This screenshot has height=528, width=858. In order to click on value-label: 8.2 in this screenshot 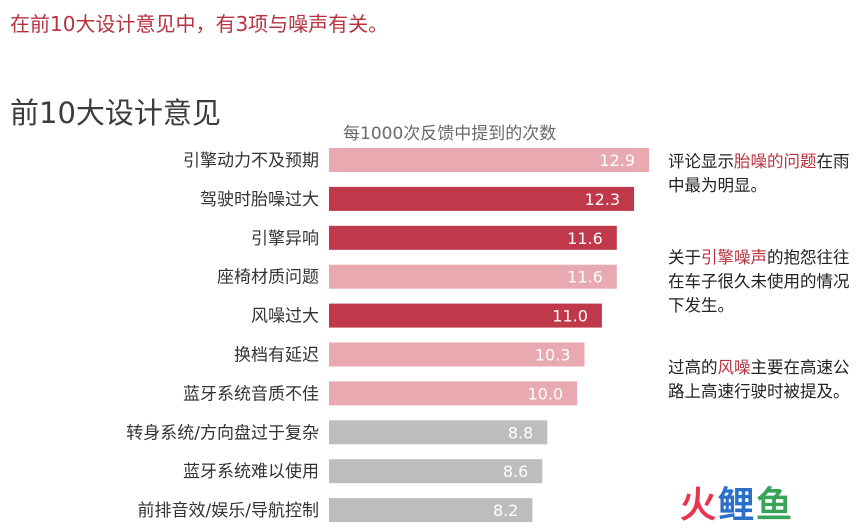, I will do `click(505, 510)`.